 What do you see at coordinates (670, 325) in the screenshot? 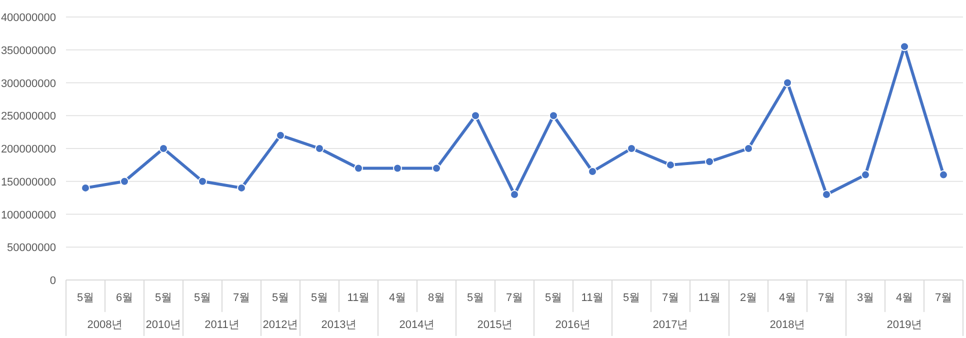
I see `text: 2017년` at bounding box center [670, 325].